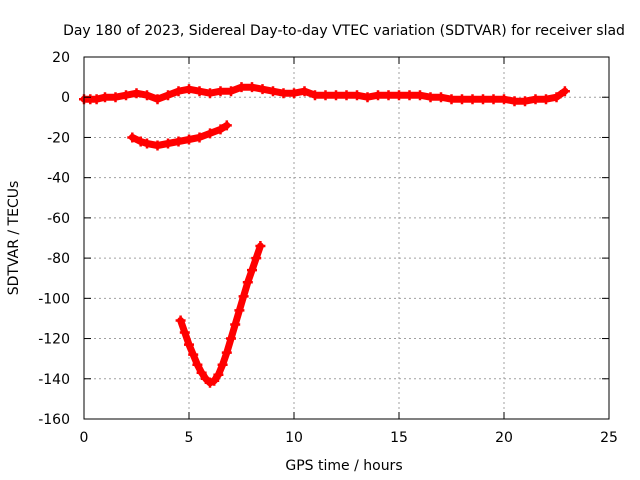 This screenshot has height=480, width=640. I want to click on x-tick-label: 15, so click(399, 438).